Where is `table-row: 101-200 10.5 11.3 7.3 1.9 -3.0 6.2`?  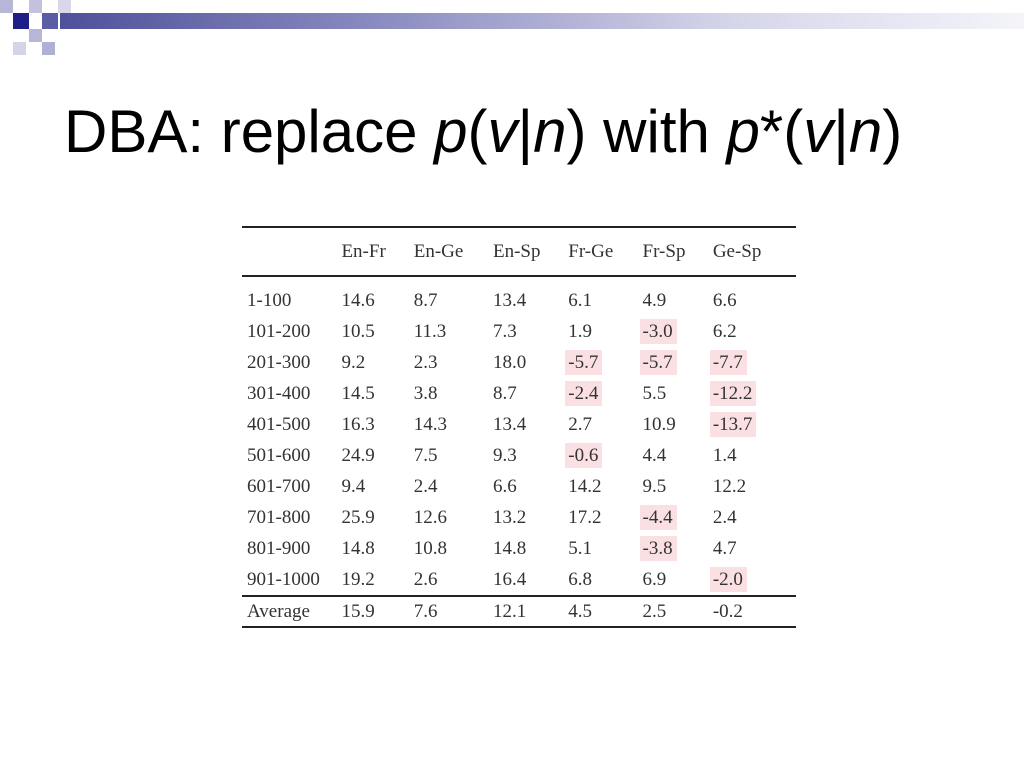 table-row: 101-200 10.5 11.3 7.3 1.9 -3.0 6.2 is located at coordinates (519, 331).